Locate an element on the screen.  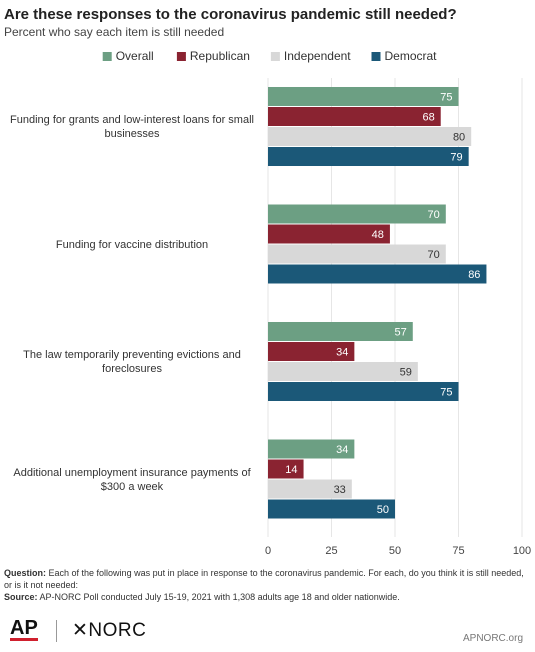
value-label: 48 is located at coordinates (378, 235).